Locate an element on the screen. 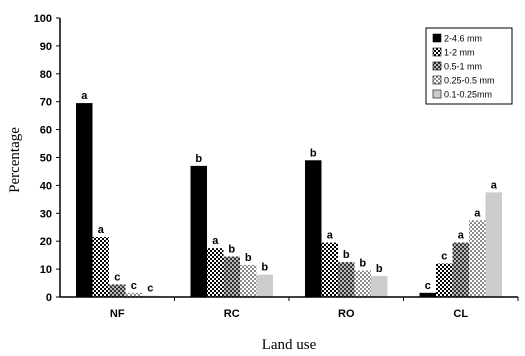  y-tick-label: 30 is located at coordinates (46, 214).